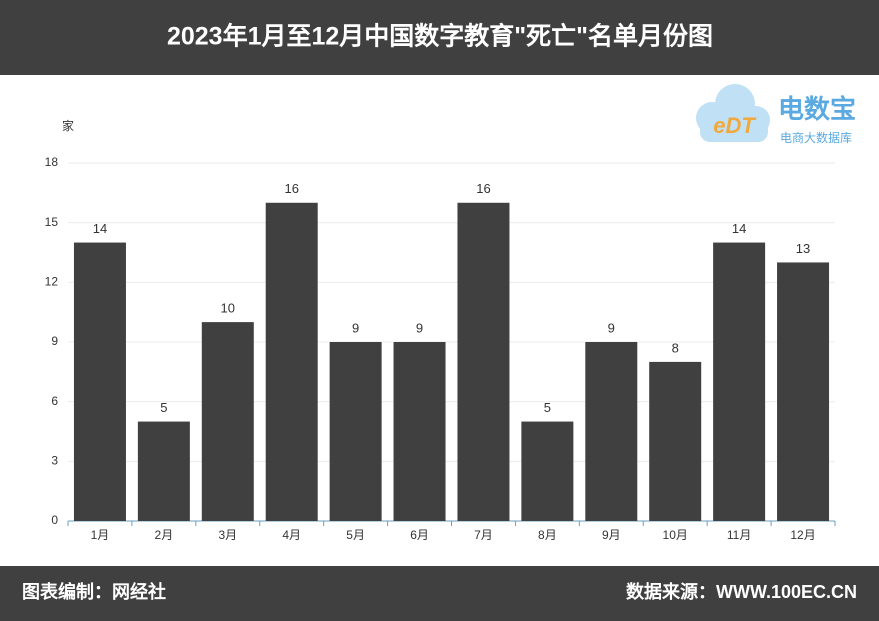 The height and width of the screenshot is (621, 879). Describe the element at coordinates (227, 535) in the screenshot. I see `x-tick-label: 3月` at that location.